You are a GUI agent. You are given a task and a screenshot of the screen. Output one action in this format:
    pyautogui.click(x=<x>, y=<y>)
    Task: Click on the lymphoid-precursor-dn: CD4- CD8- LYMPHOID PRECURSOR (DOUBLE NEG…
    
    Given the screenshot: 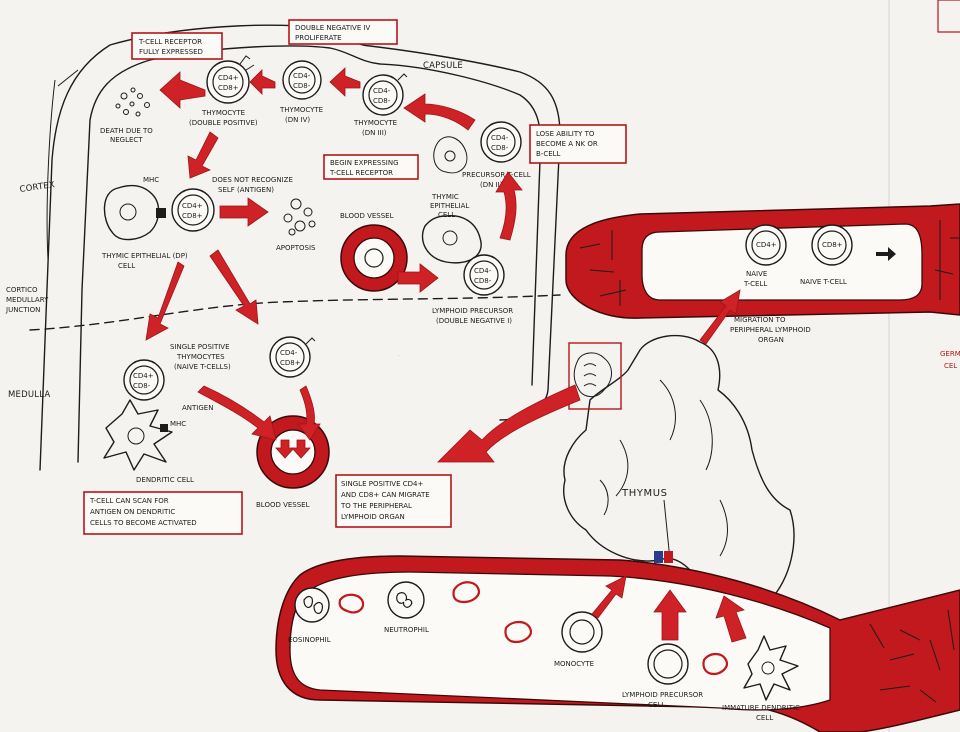 What is the action you would take?
    pyautogui.click(x=472, y=289)
    